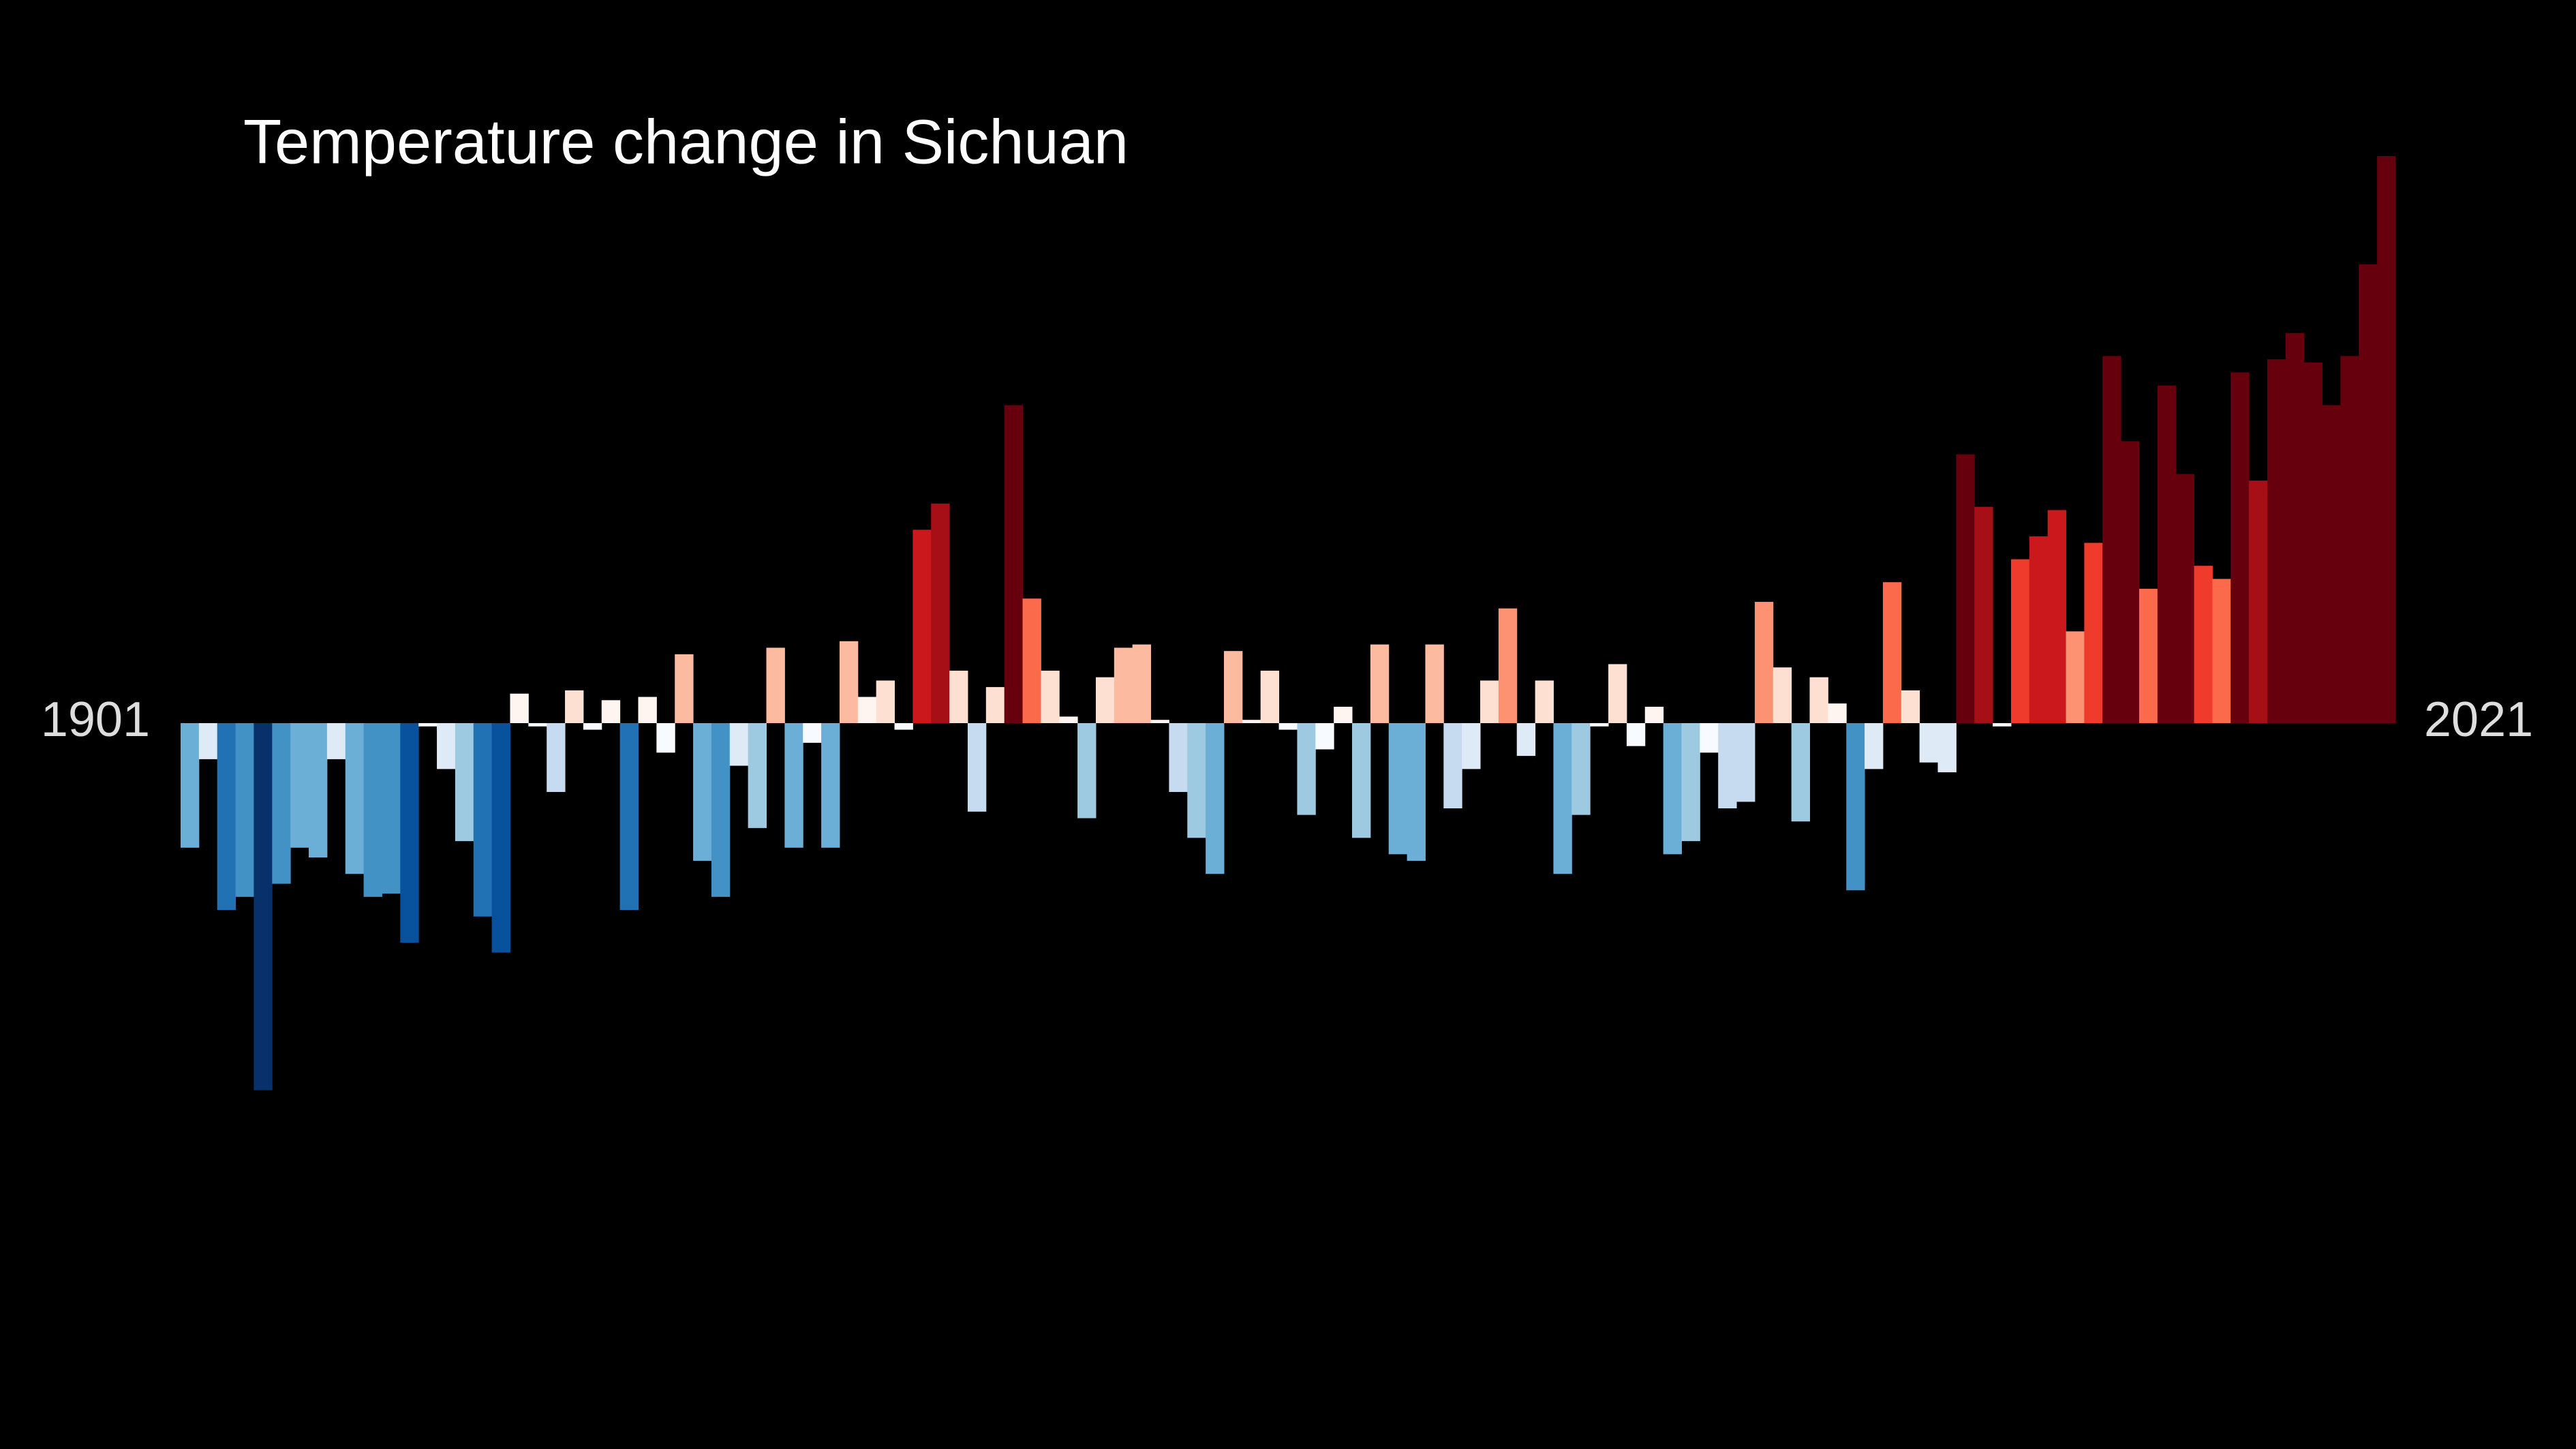  What do you see at coordinates (686, 142) in the screenshot?
I see `chart-title: Temperature change in Sichuan` at bounding box center [686, 142].